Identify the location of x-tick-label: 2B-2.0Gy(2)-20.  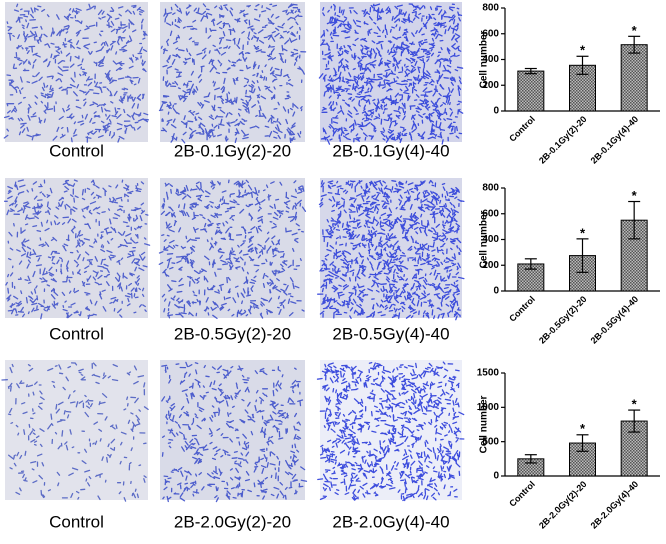
(563, 505).